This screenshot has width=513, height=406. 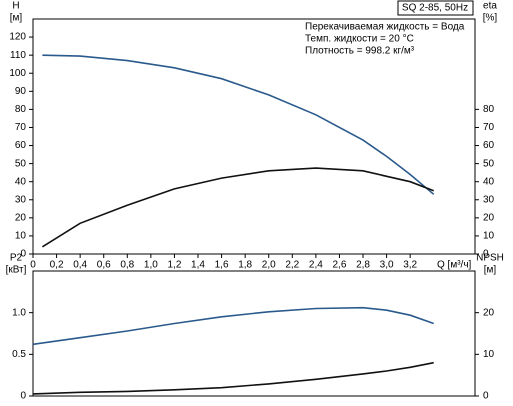 What do you see at coordinates (17, 73) in the screenshot?
I see `y-tick-label: 100` at bounding box center [17, 73].